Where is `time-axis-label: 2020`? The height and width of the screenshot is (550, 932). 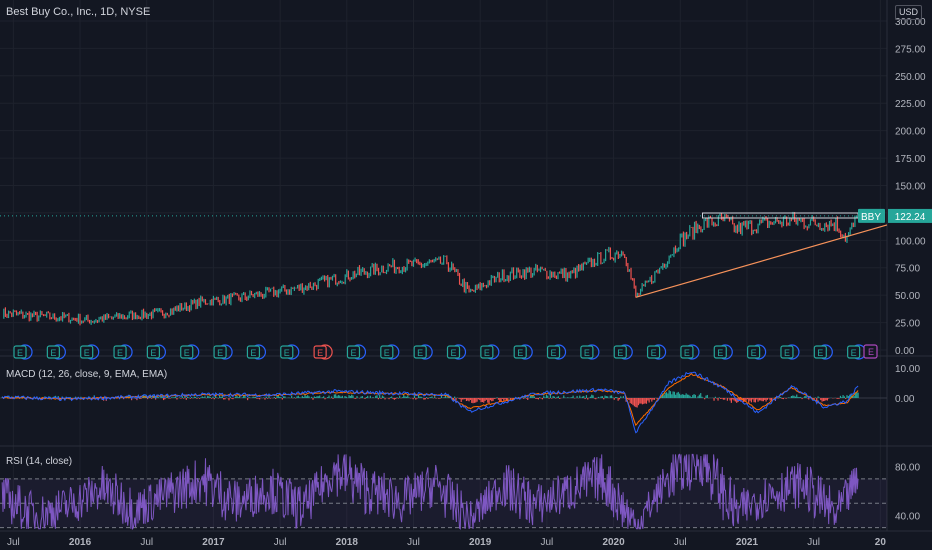 time-axis-label: 2020 is located at coordinates (613, 542).